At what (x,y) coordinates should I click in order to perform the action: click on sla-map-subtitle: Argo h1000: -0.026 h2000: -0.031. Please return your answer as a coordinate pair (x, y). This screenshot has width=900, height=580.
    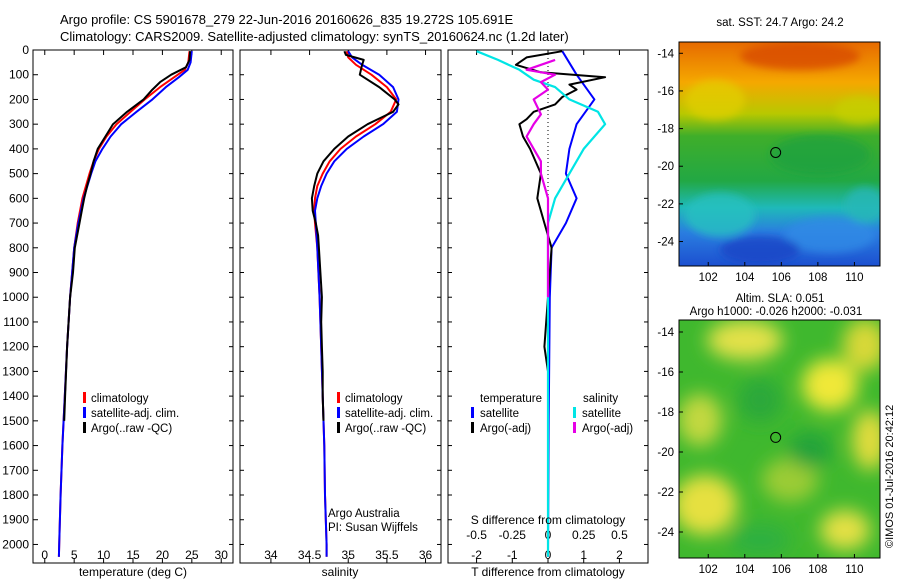
    Looking at the image, I should click on (776, 312).